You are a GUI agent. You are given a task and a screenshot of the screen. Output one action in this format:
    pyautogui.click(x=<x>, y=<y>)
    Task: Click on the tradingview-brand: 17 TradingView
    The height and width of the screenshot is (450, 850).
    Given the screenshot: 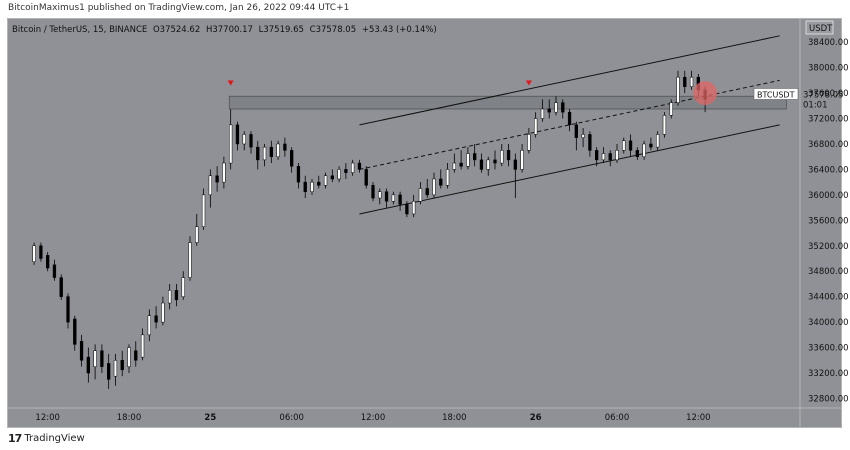 What is the action you would take?
    pyautogui.click(x=46, y=438)
    